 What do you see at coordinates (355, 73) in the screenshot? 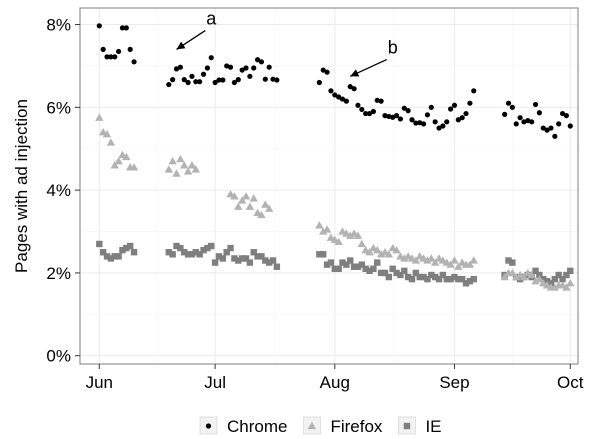
I see `annotation-b-arrowhead` at bounding box center [355, 73].